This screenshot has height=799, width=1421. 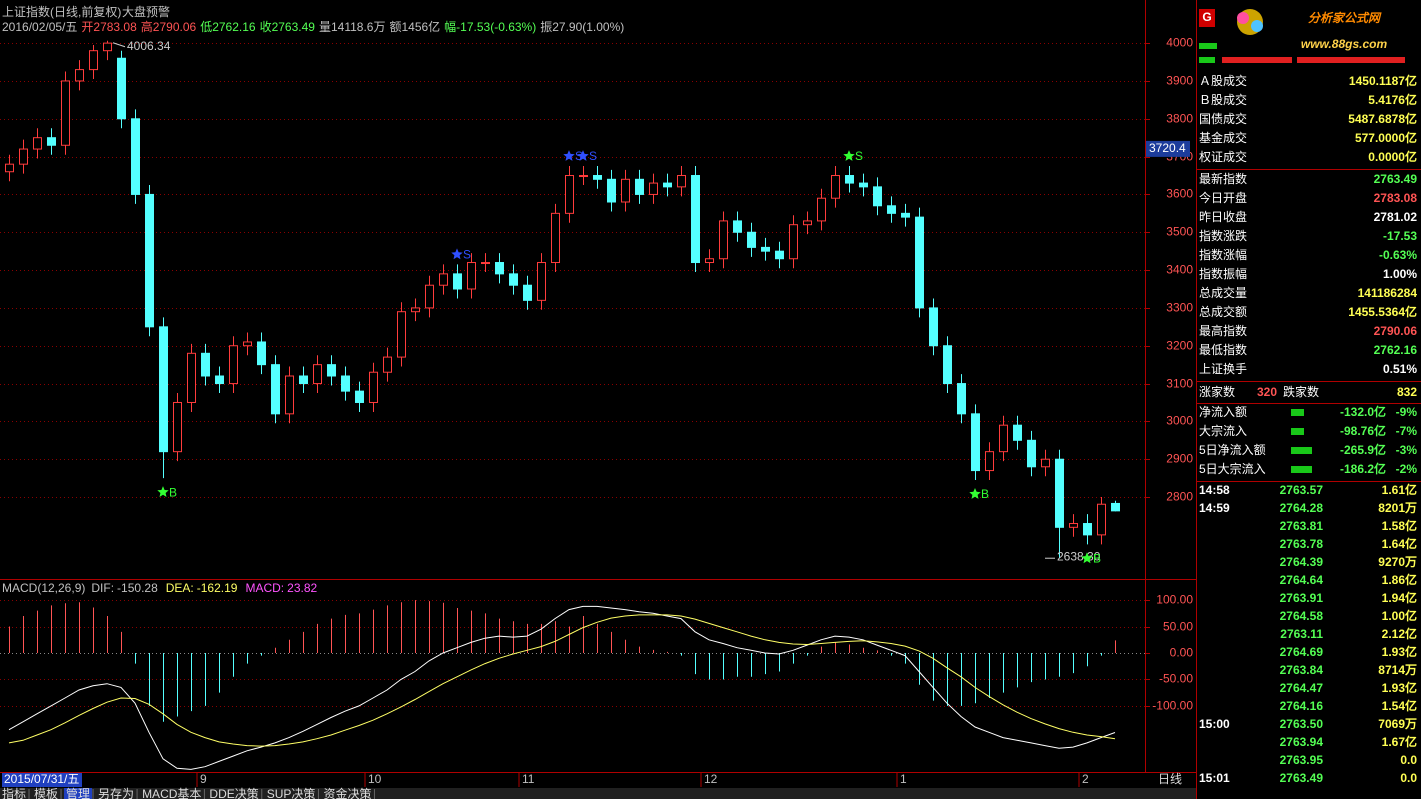 What do you see at coordinates (414, 26) in the screenshot?
I see `quote-field: 额1456亿` at bounding box center [414, 26].